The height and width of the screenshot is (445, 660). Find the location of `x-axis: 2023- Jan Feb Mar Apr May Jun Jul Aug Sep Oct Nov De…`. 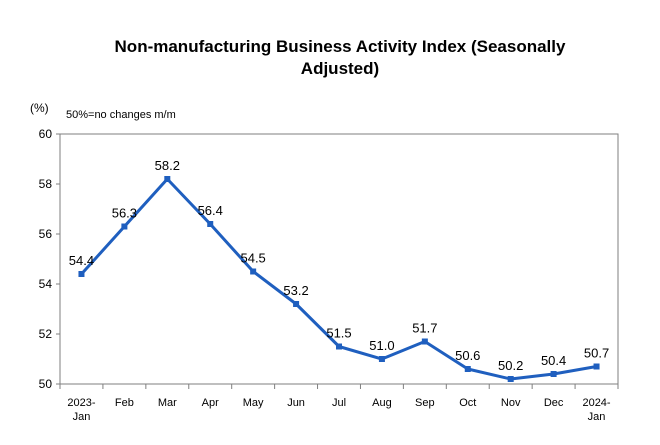

x-axis: 2023- Jan Feb Mar Apr May Jun Jul Aug Sep Oct Nov De… is located at coordinates (339, 403).